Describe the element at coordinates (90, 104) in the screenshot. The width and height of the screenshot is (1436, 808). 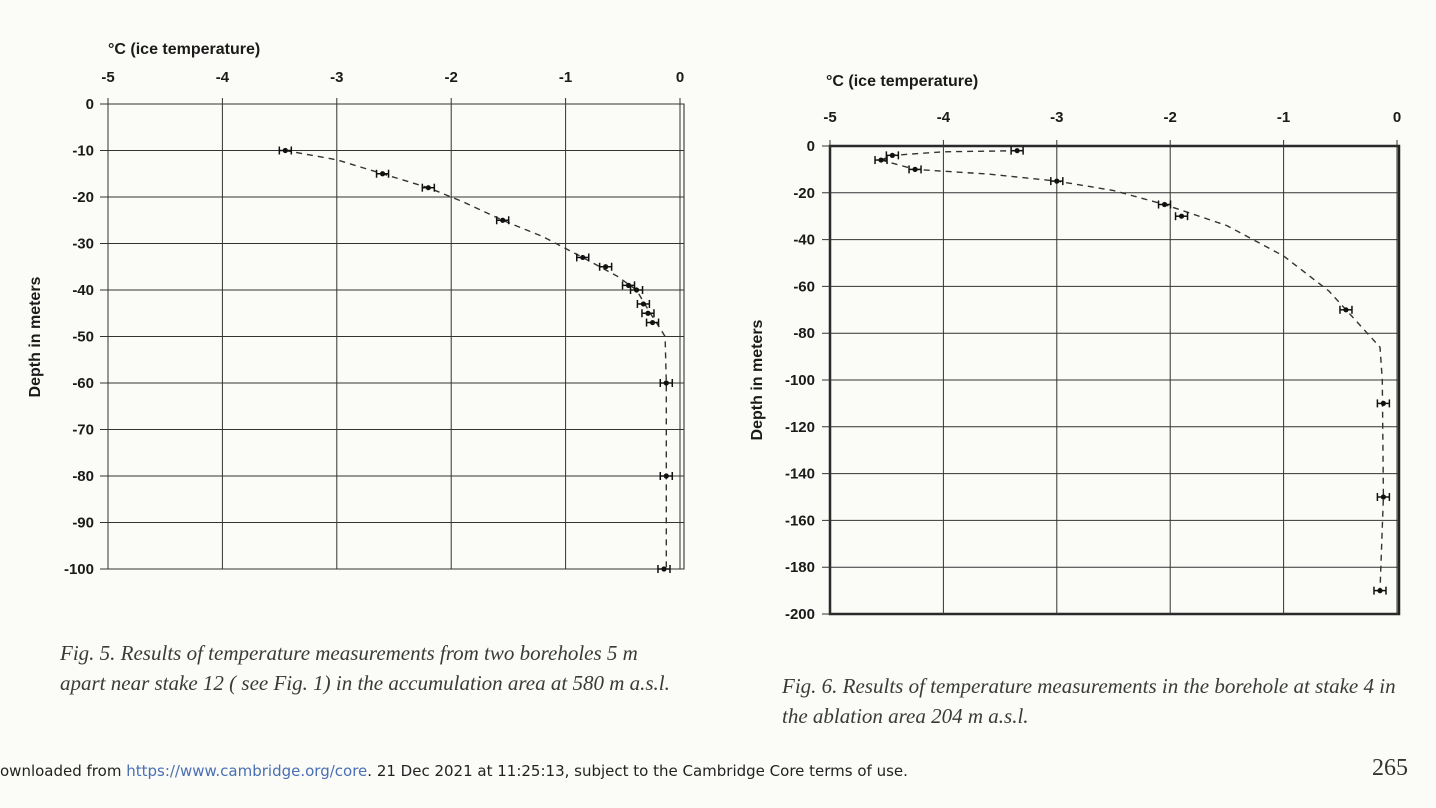
I see `chart1-y-tick-label: 0` at that location.